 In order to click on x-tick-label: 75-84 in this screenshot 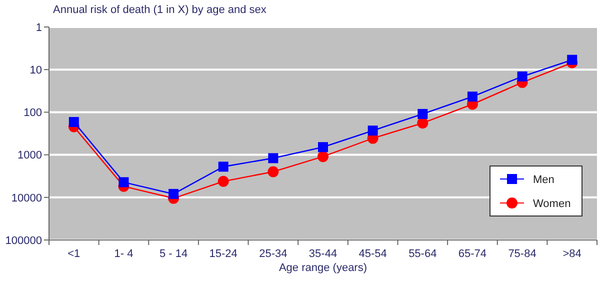, I will do `click(522, 254)`.